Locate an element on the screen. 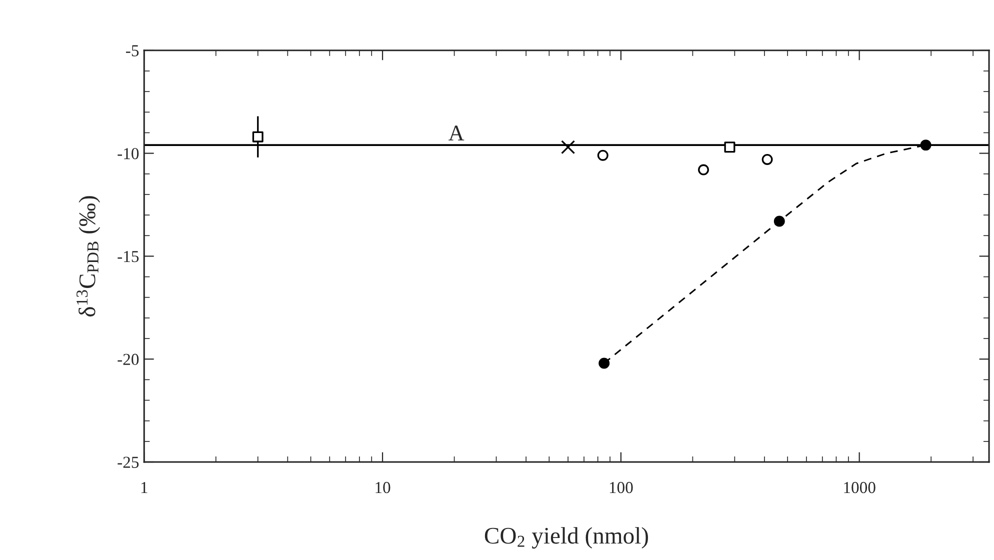  y-tick-label: -15 is located at coordinates (128, 256).